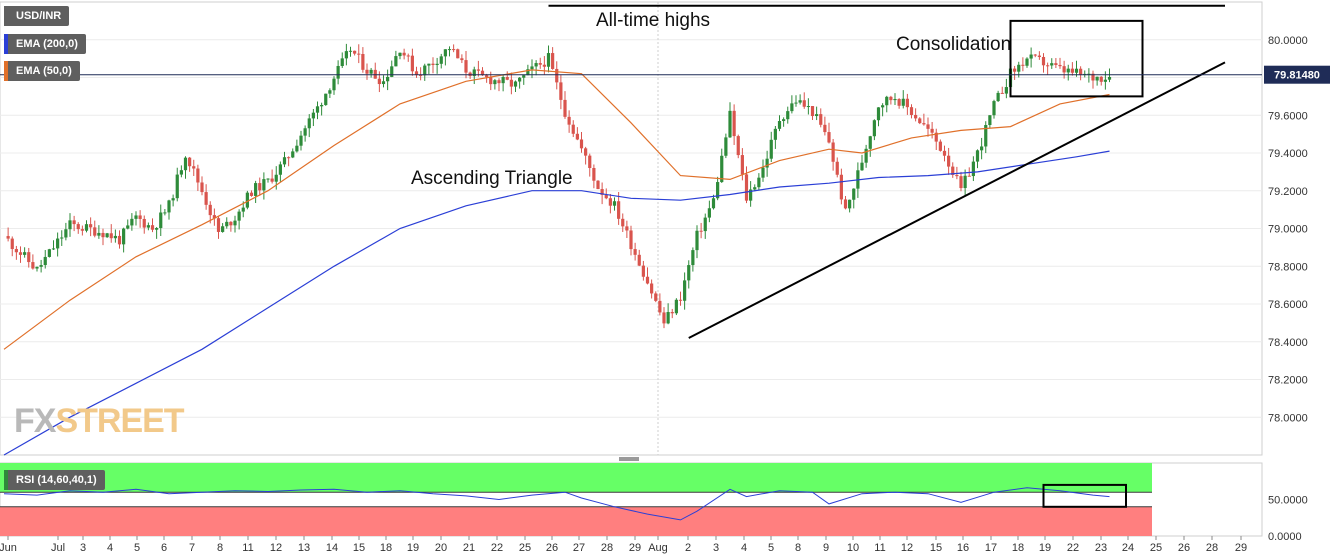 This screenshot has width=1331, height=558. I want to click on x-tick-label: 12, so click(907, 548).